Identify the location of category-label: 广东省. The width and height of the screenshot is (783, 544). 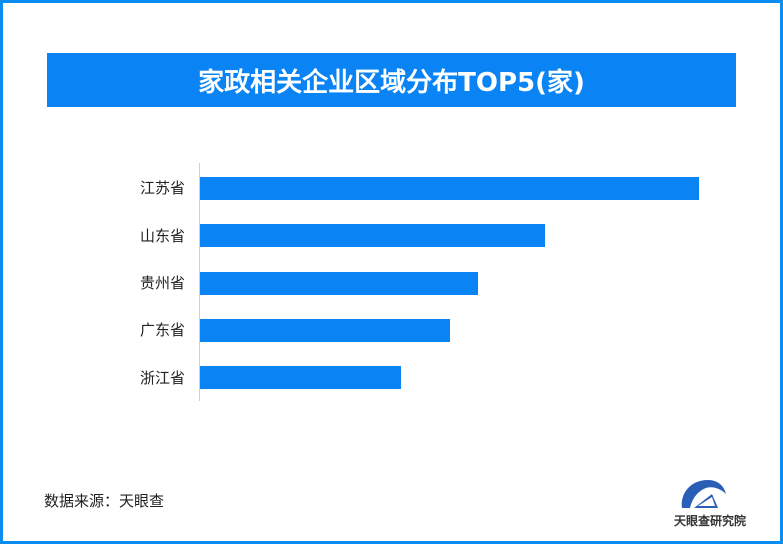
(162, 330).